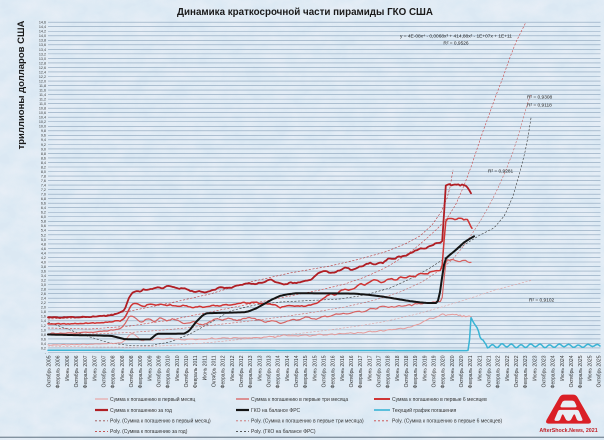  I want to click on svg-text: Февраль 2011, so click(196, 371).